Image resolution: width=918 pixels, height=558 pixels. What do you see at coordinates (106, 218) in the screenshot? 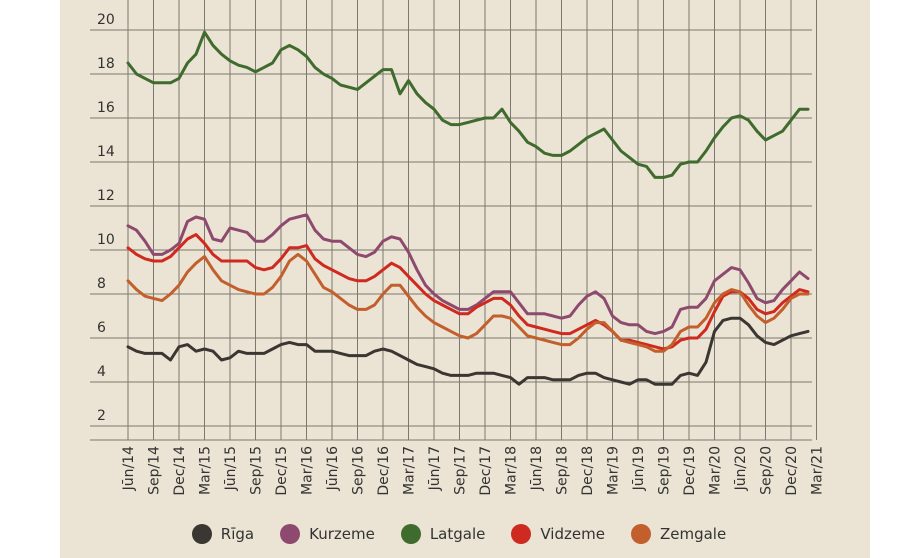
I see `y-axis: 2 4 6 8 10 12 14 16 18 20` at bounding box center [106, 218].